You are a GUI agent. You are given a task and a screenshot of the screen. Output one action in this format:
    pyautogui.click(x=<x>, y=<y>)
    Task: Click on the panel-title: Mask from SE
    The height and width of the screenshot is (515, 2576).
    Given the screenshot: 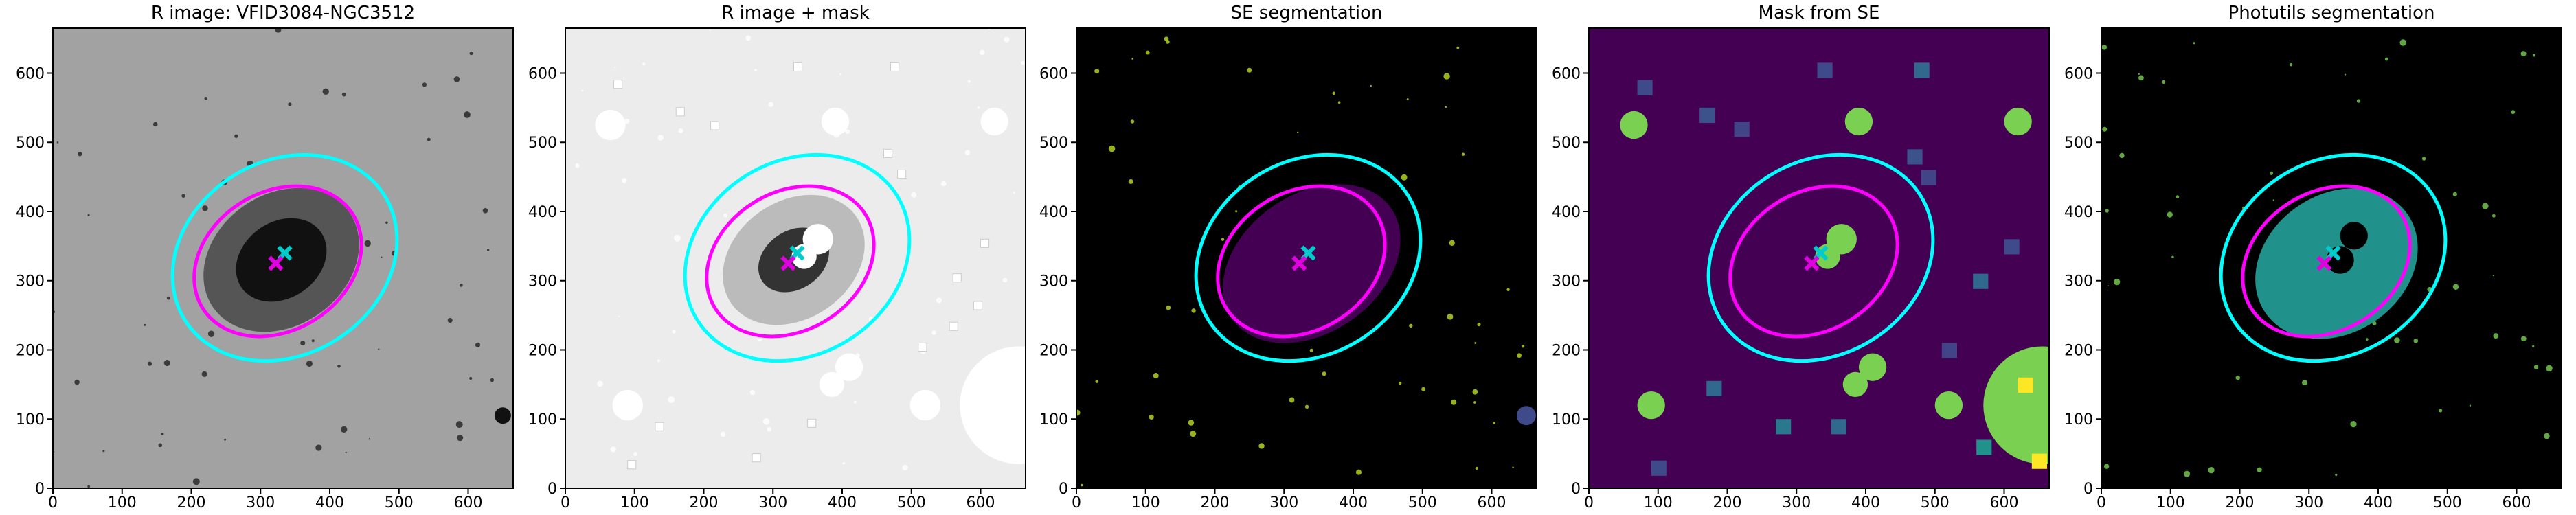 What is the action you would take?
    pyautogui.click(x=1819, y=13)
    